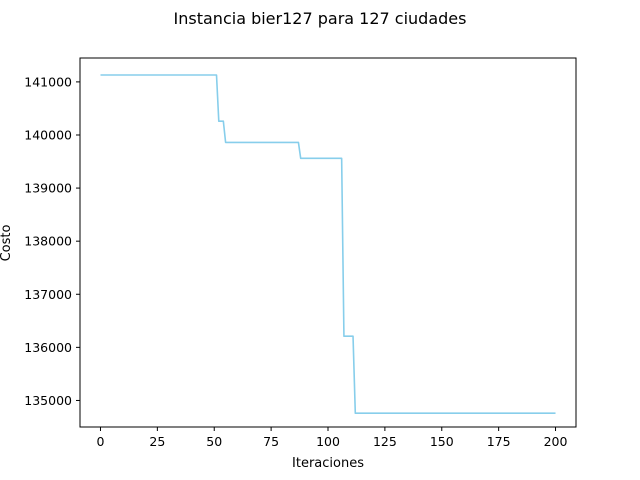 Image resolution: width=640 pixels, height=480 pixels. Describe the element at coordinates (328, 463) in the screenshot. I see `x-axis-label: Iteraciones` at that location.